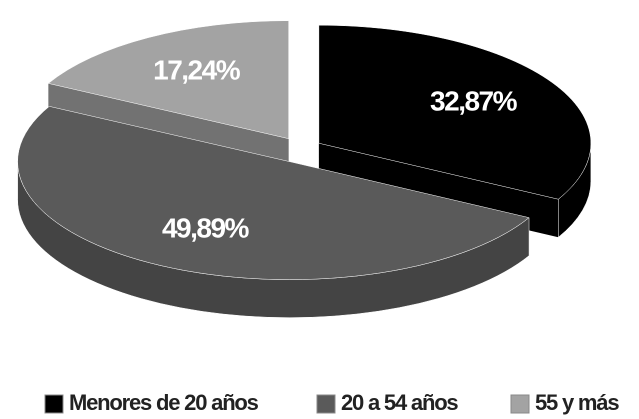 The width and height of the screenshot is (639, 419). What do you see at coordinates (206, 228) in the screenshot?
I see `data-label: 49,89%` at bounding box center [206, 228].